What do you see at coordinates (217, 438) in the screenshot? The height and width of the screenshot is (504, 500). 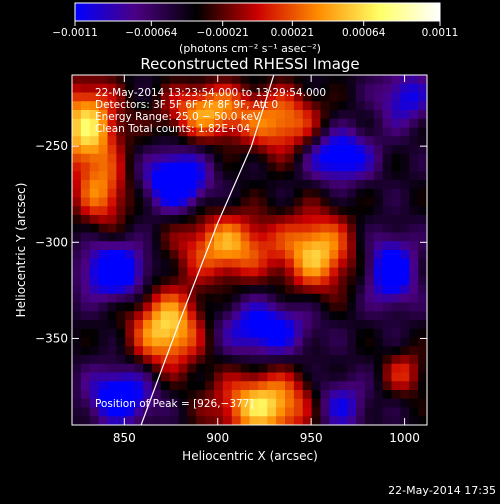 I see `x-tick-label: 900` at bounding box center [217, 438].